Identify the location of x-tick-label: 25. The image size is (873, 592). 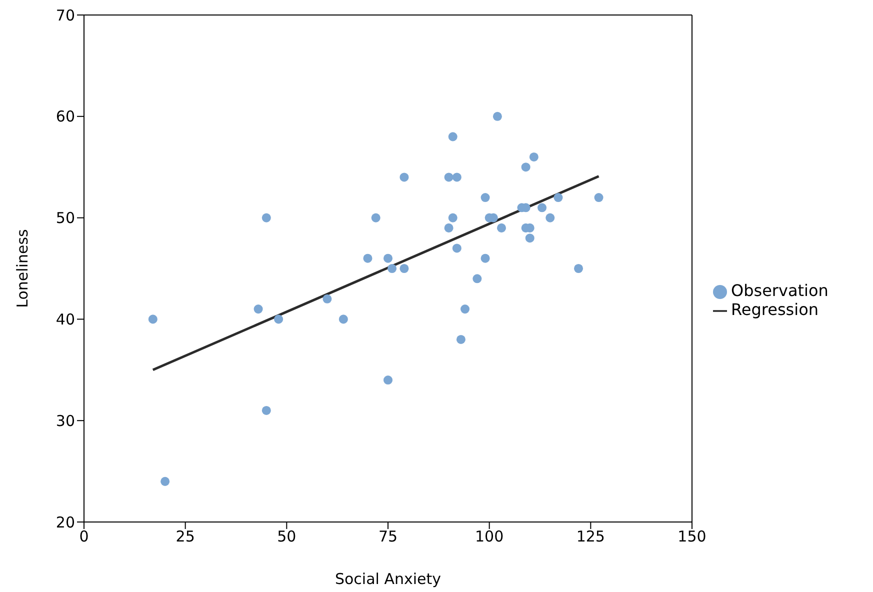
(185, 537).